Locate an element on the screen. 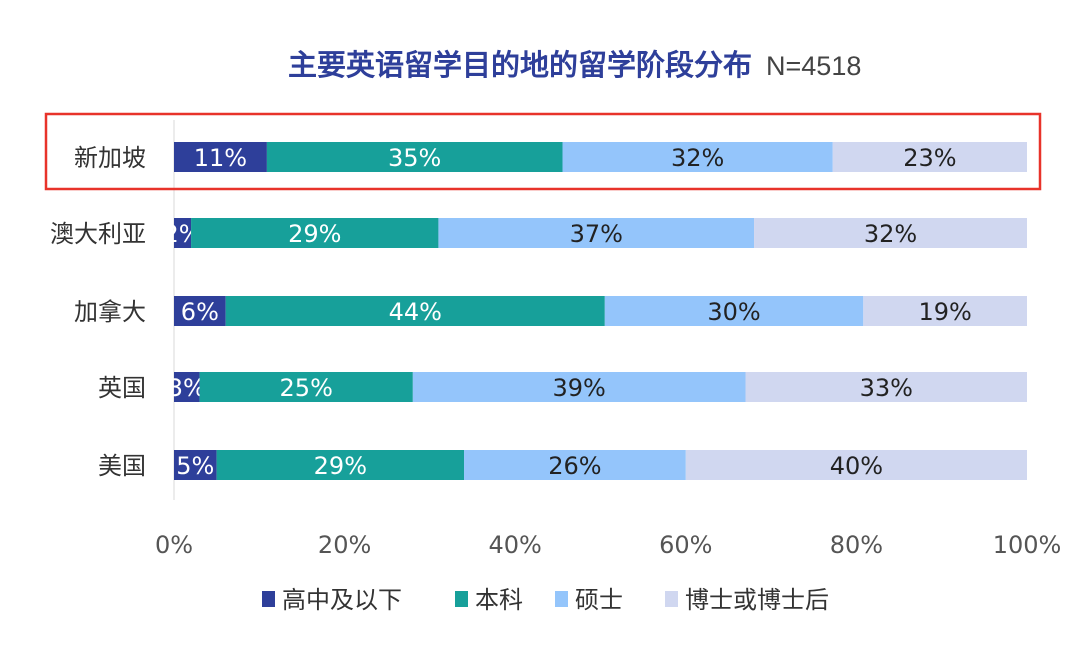  x-tick-label: 20% is located at coordinates (344, 545).